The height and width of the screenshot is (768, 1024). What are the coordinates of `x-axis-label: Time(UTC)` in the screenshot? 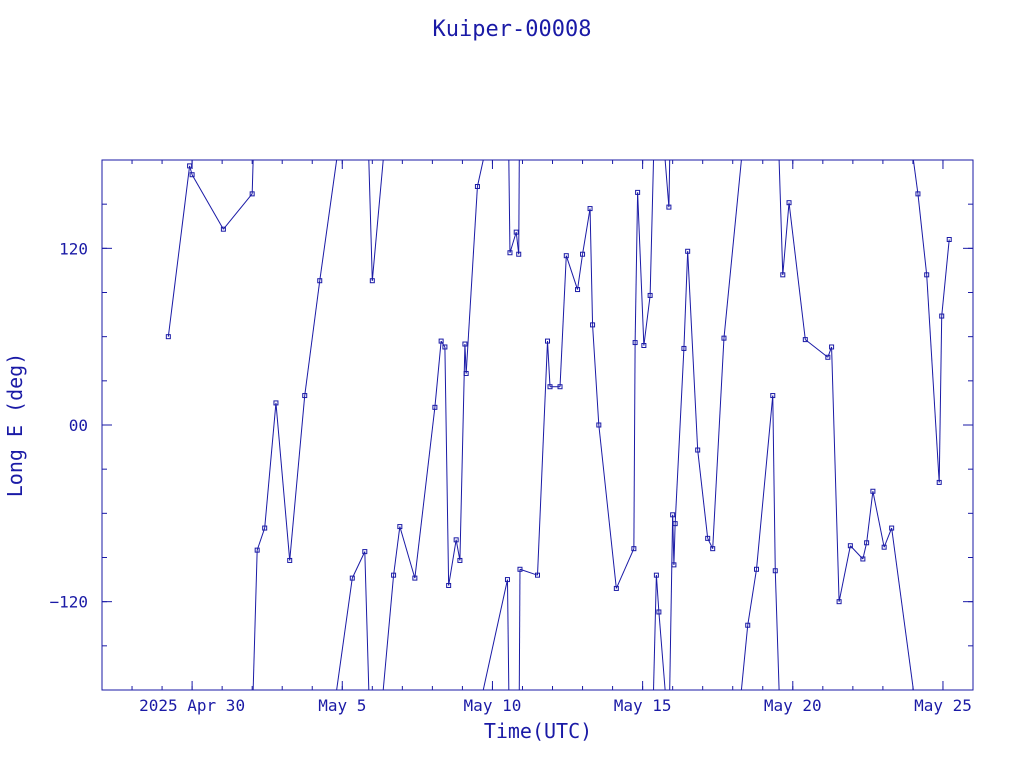 It's located at (538, 731).